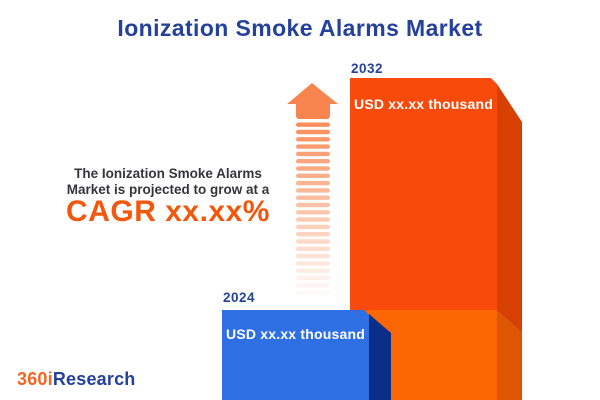 The image size is (600, 400). Describe the element at coordinates (239, 297) in the screenshot. I see `bar-2024-year-label: 2024` at that location.